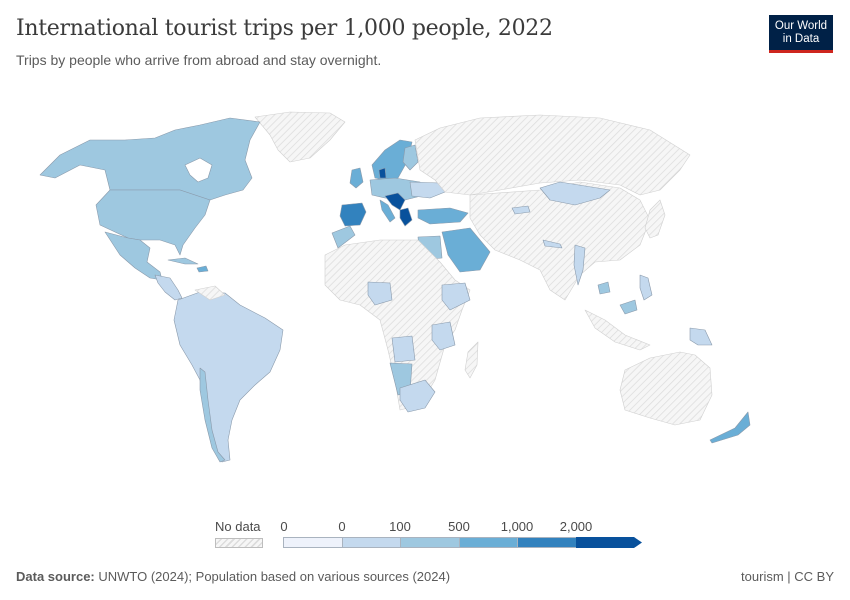  I want to click on region-turkey, so click(443, 216).